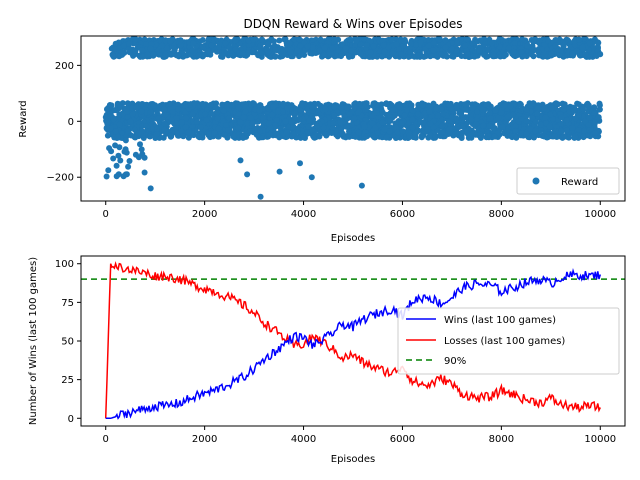  Describe the element at coordinates (455, 361) in the screenshot. I see `ninety-legend-label: 90%` at that location.